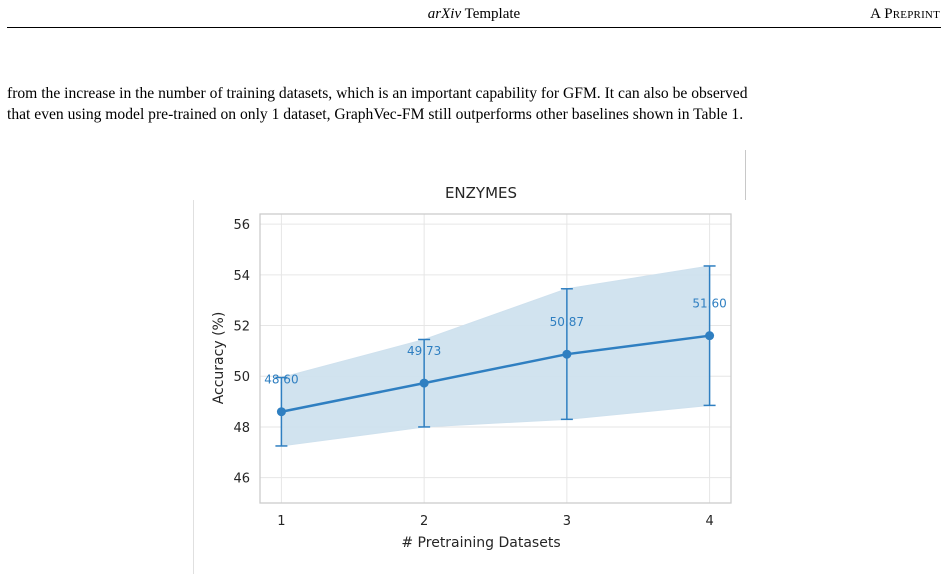 This screenshot has width=948, height=574. I want to click on data-labels: 48.60 49.73 50.87 51.60, so click(495, 342).